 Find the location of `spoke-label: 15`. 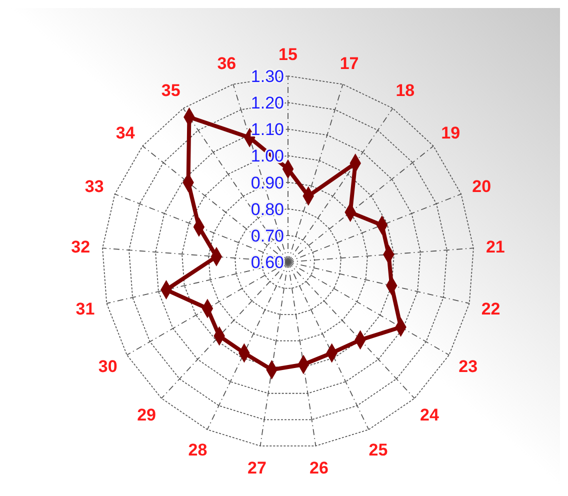

spoke-label: 15 is located at coordinates (288, 54).